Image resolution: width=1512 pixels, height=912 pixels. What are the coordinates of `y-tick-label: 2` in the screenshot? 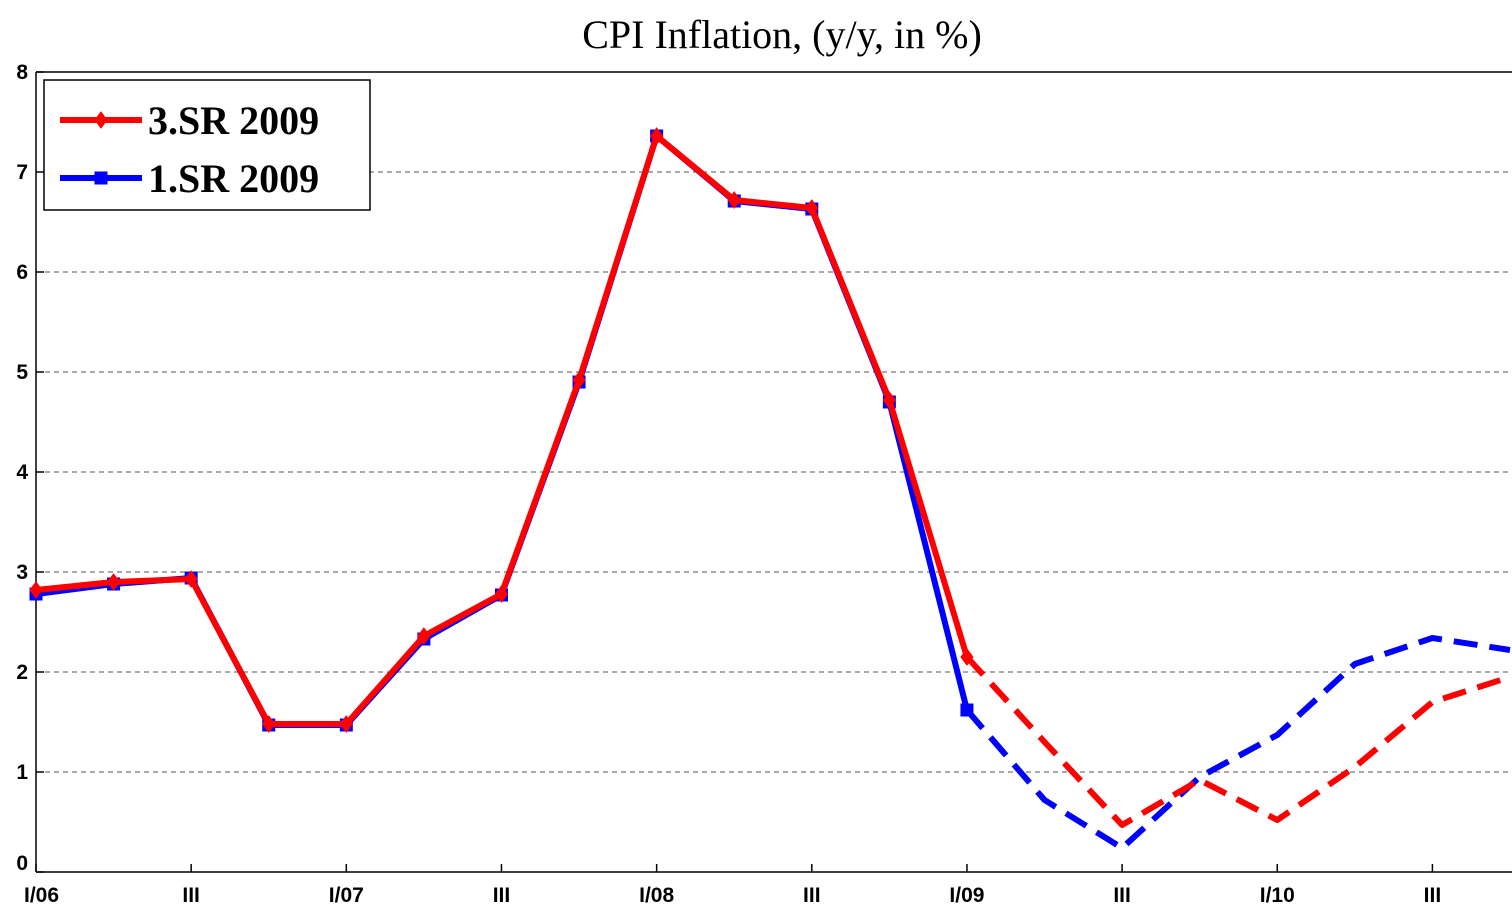 It's located at (22, 672).